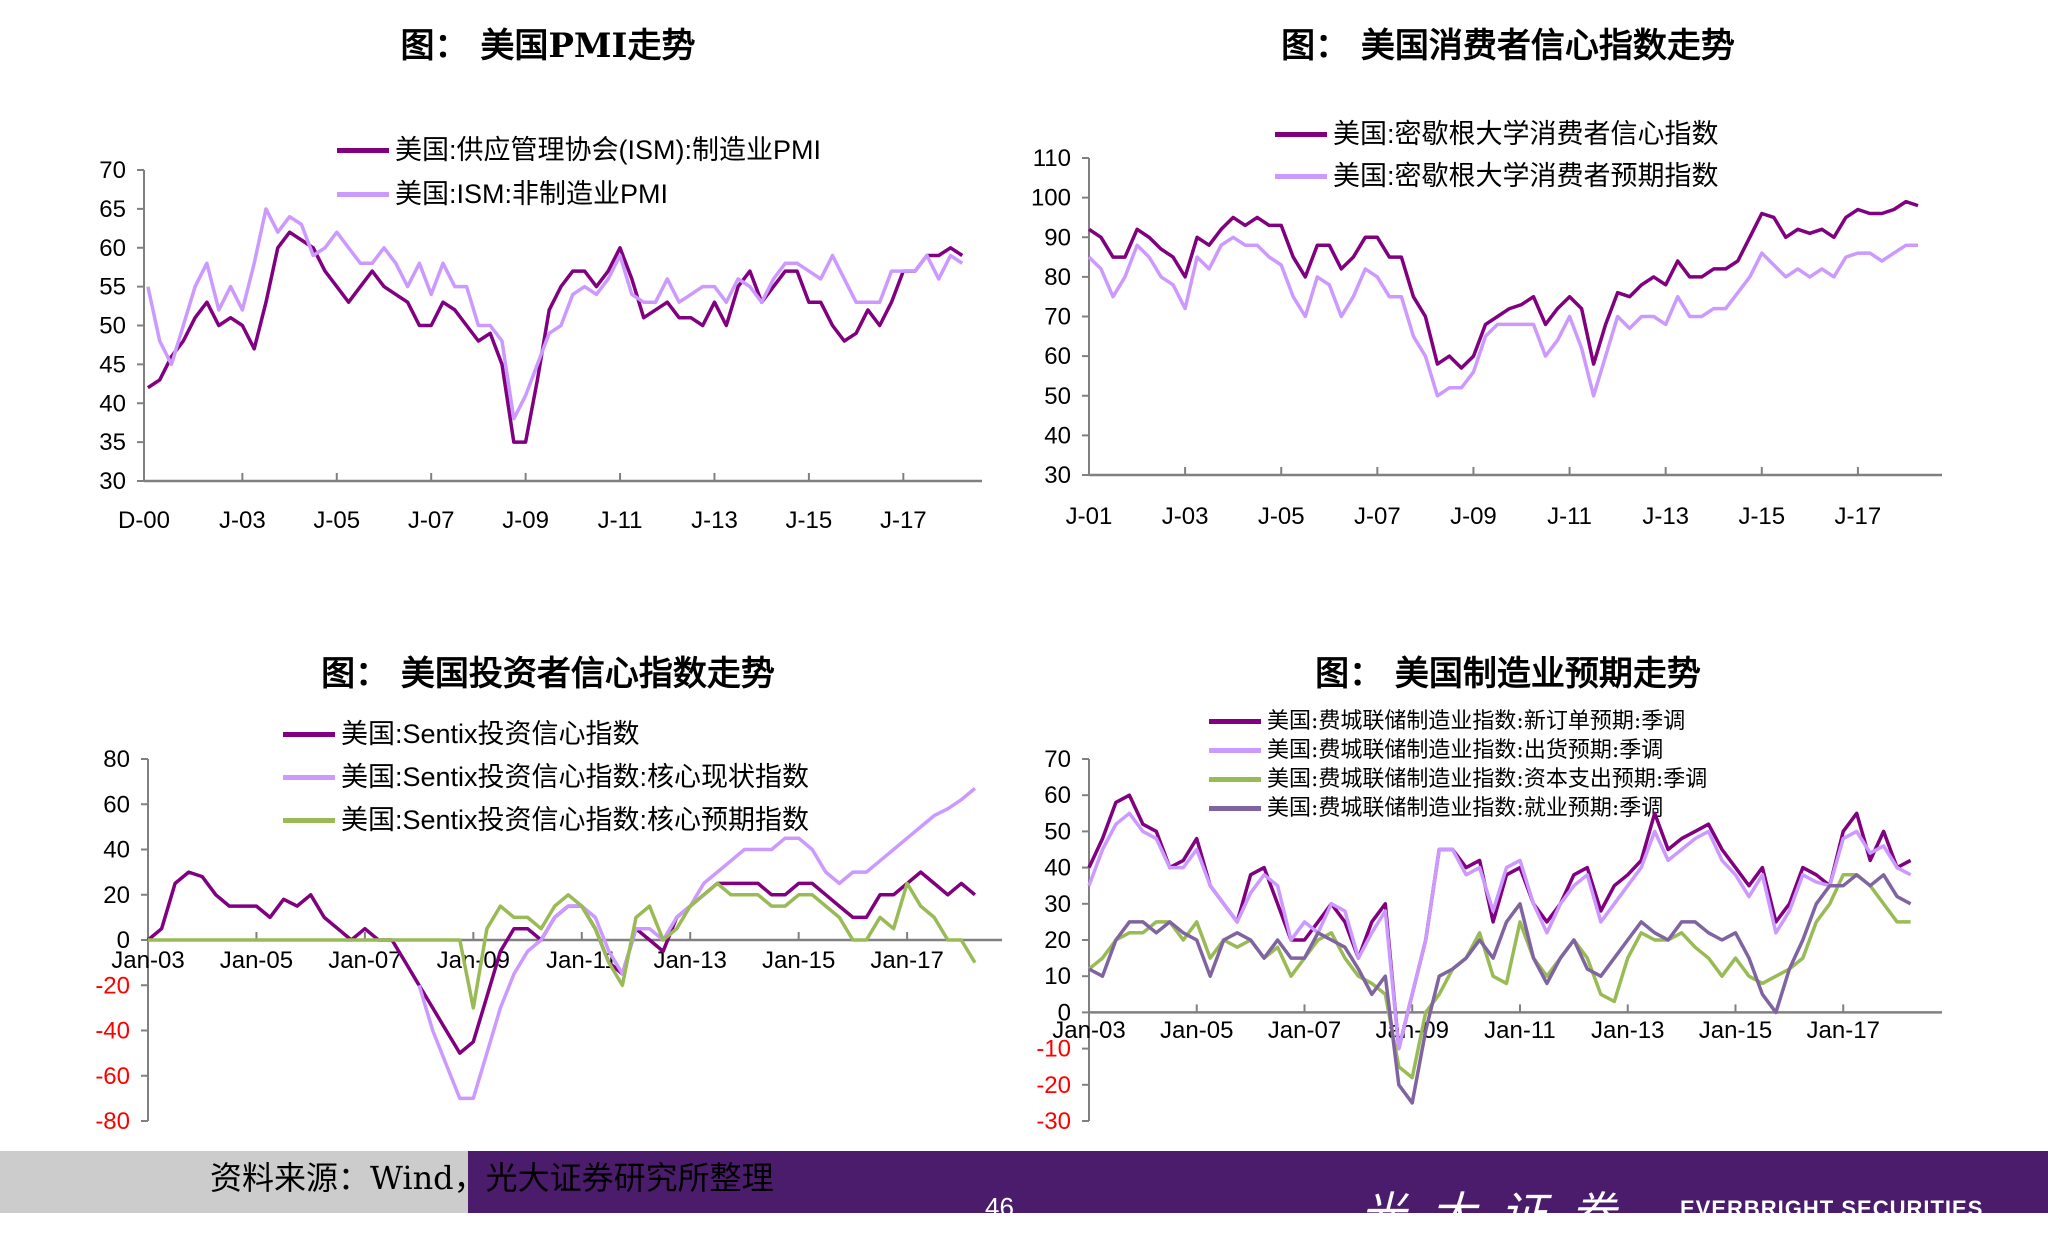 Image resolution: width=2048 pixels, height=1244 pixels. Describe the element at coordinates (1057, 976) in the screenshot. I see `y-tick-label: 10` at that location.